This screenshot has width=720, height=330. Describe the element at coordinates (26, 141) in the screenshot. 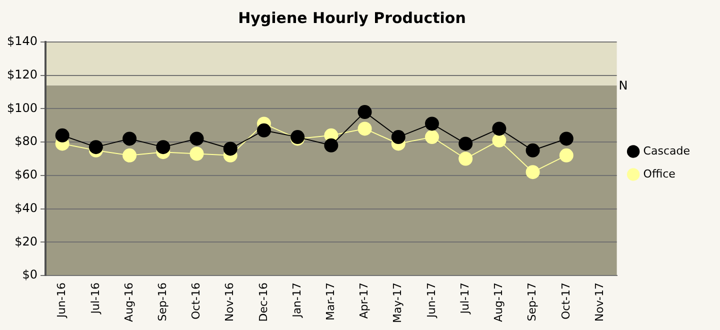

I see `y-tick-label: $80` at that location.